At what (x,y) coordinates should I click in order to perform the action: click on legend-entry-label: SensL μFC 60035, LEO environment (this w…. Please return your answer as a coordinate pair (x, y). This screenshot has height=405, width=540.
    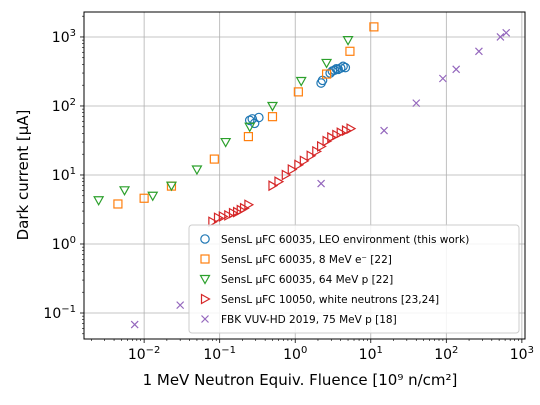
    Looking at the image, I should click on (345, 240).